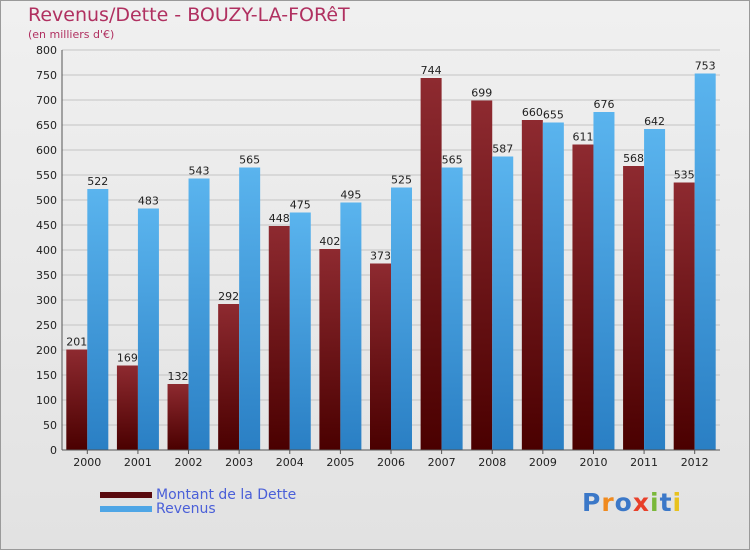  What do you see at coordinates (592, 502) in the screenshot?
I see `logo-letter: P` at bounding box center [592, 502].